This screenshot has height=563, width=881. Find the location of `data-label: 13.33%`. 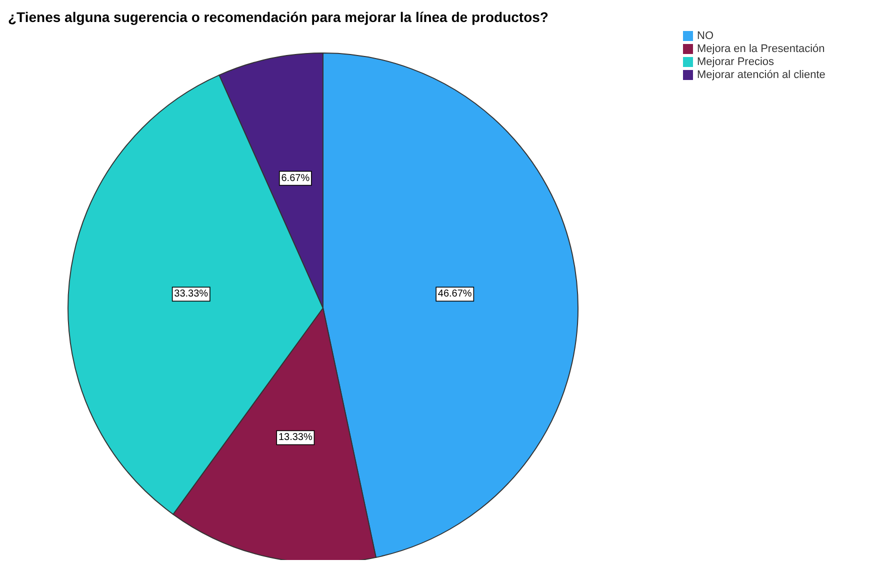

data-label: 13.33% is located at coordinates (295, 438).